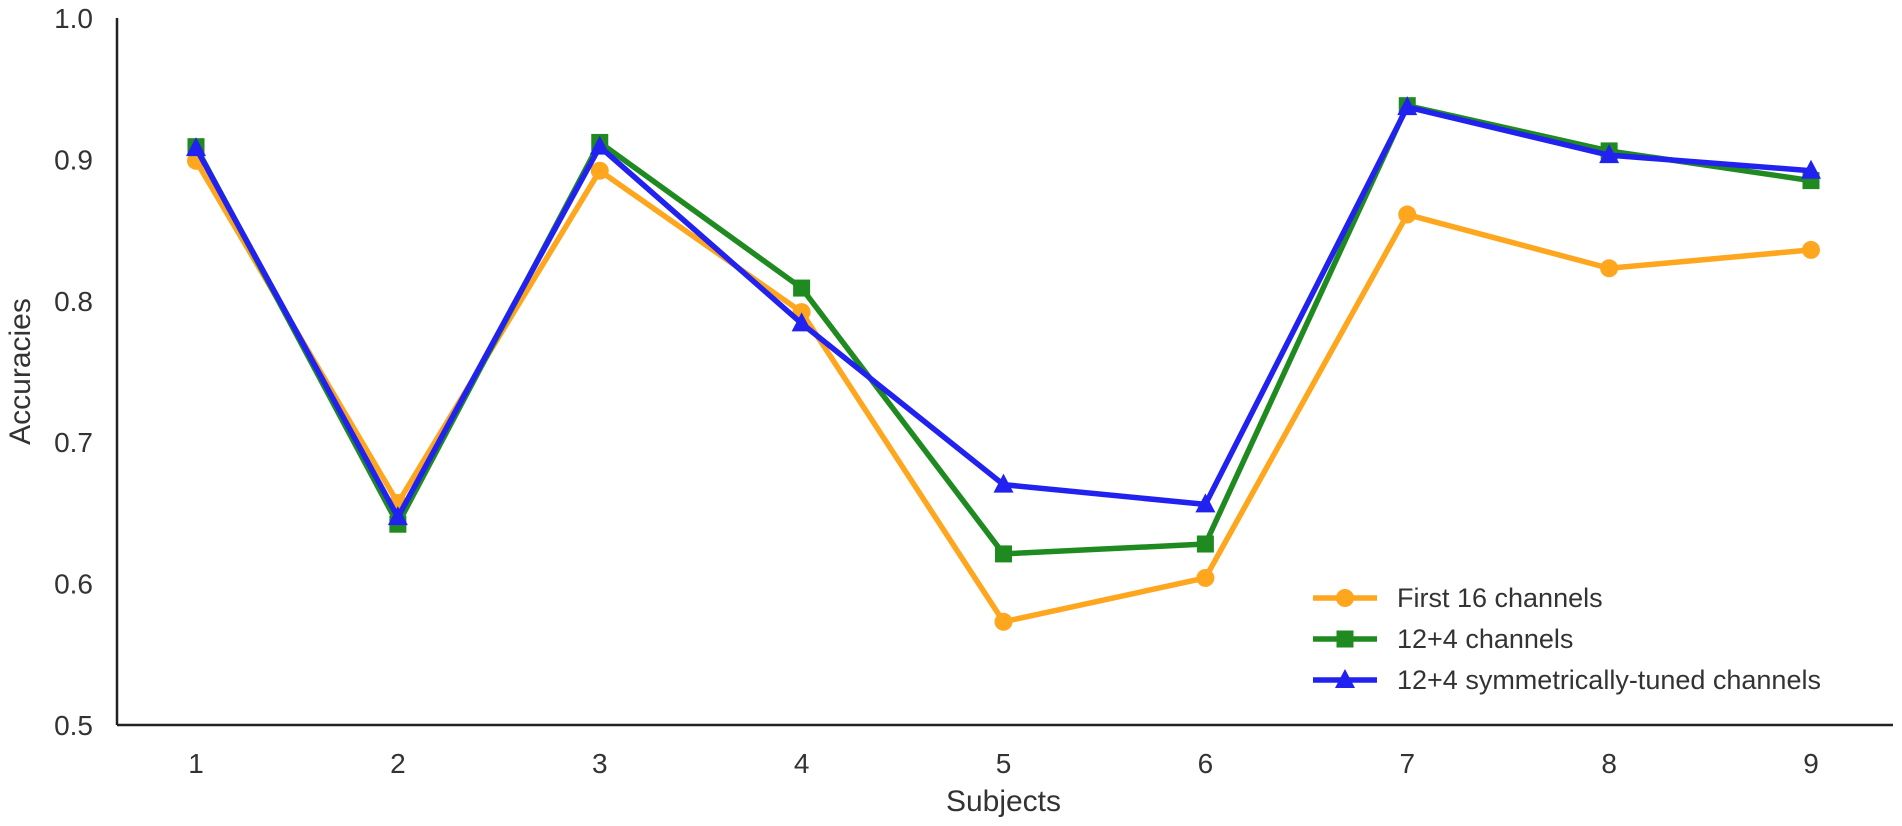 This screenshot has height=826, width=1902. I want to click on legend-item: 12+4 channels, so click(1443, 639).